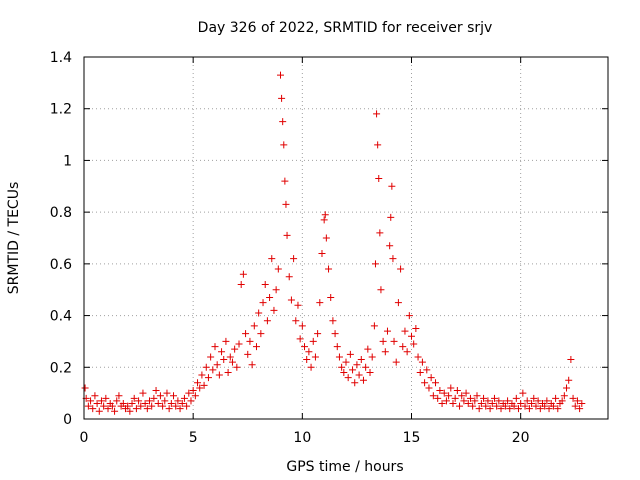 Image resolution: width=640 pixels, height=480 pixels. Describe the element at coordinates (61, 110) in the screenshot. I see `y-tick-label: 1.2` at that location.